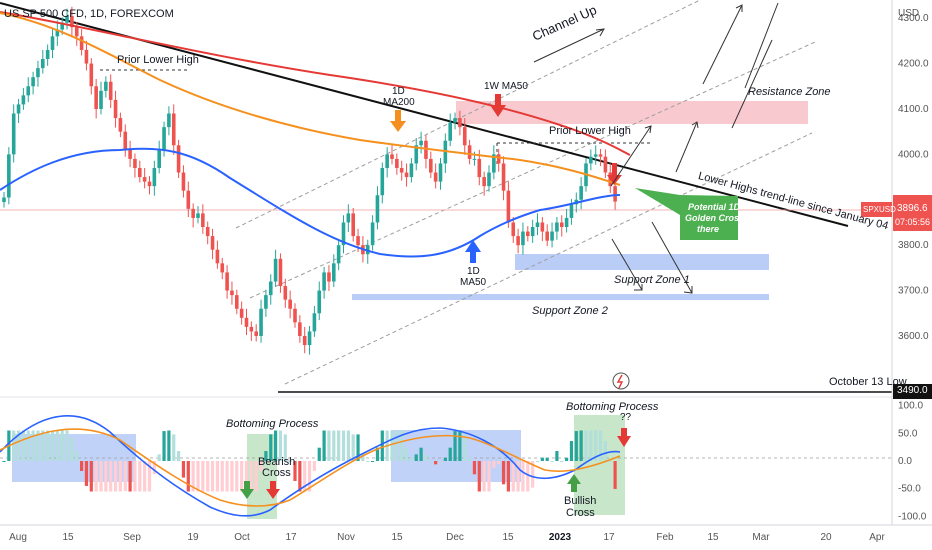 The height and width of the screenshot is (550, 932). What do you see at coordinates (132, 537) in the screenshot?
I see `time-tick-label: Sep` at bounding box center [132, 537].